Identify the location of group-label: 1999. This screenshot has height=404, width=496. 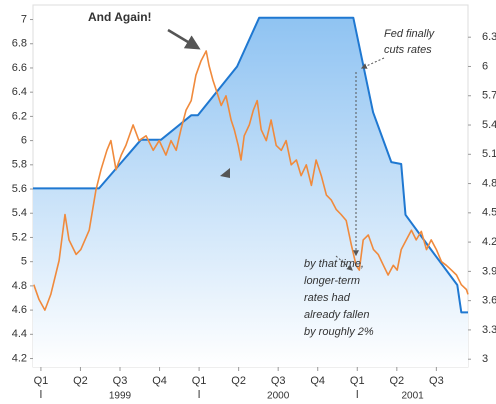
(120, 396).